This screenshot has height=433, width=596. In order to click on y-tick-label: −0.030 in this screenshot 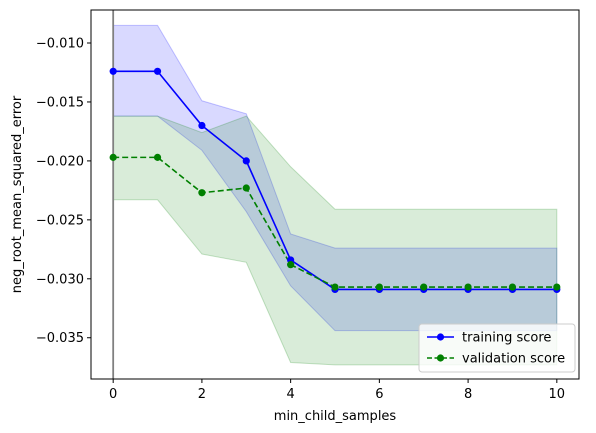, I will do `click(60, 279)`.